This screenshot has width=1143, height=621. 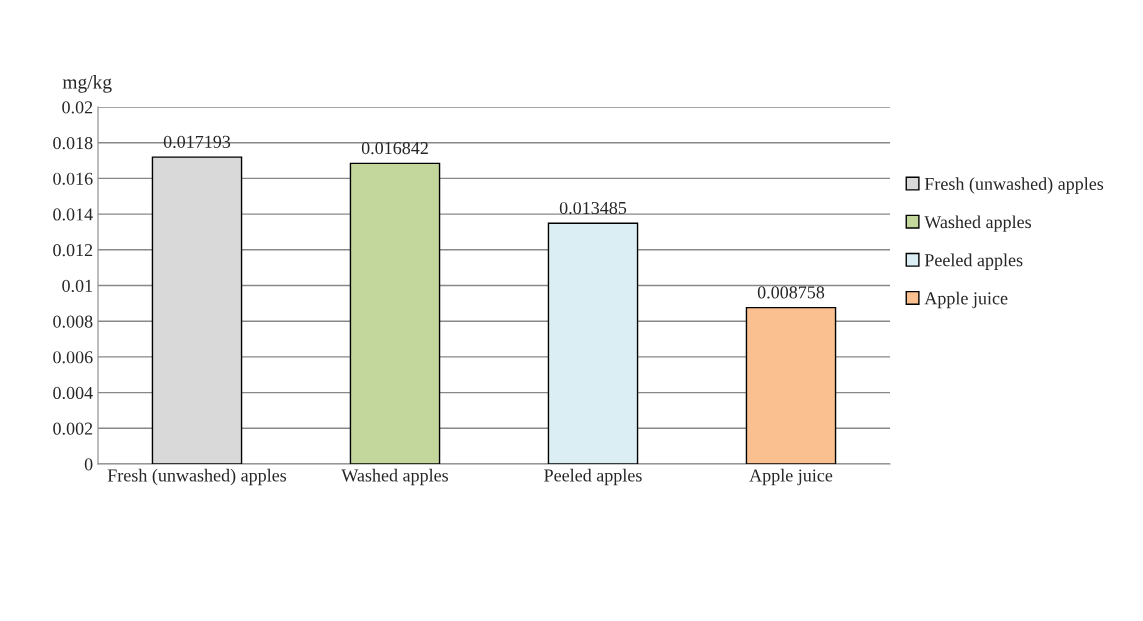 What do you see at coordinates (73, 321) in the screenshot?
I see `y-tick-label: 0.008` at bounding box center [73, 321].